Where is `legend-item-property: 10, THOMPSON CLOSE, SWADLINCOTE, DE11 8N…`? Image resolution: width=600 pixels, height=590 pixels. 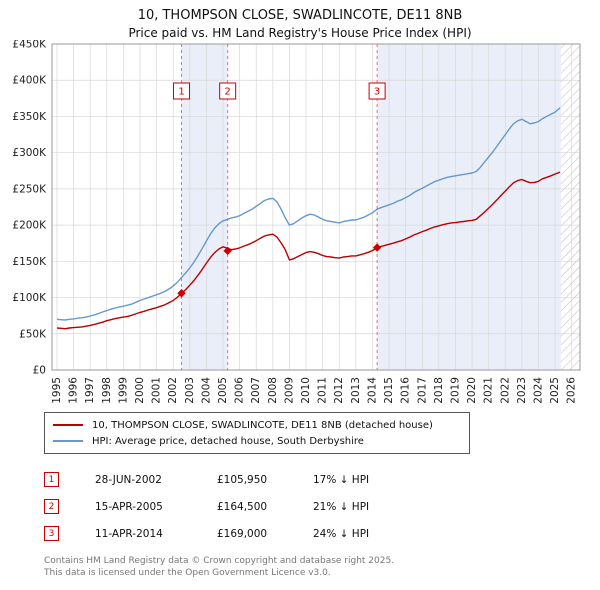 legend-item-property: 10, THOMPSON CLOSE, SWADLINCOTE, DE11 8N… is located at coordinates (257, 425).